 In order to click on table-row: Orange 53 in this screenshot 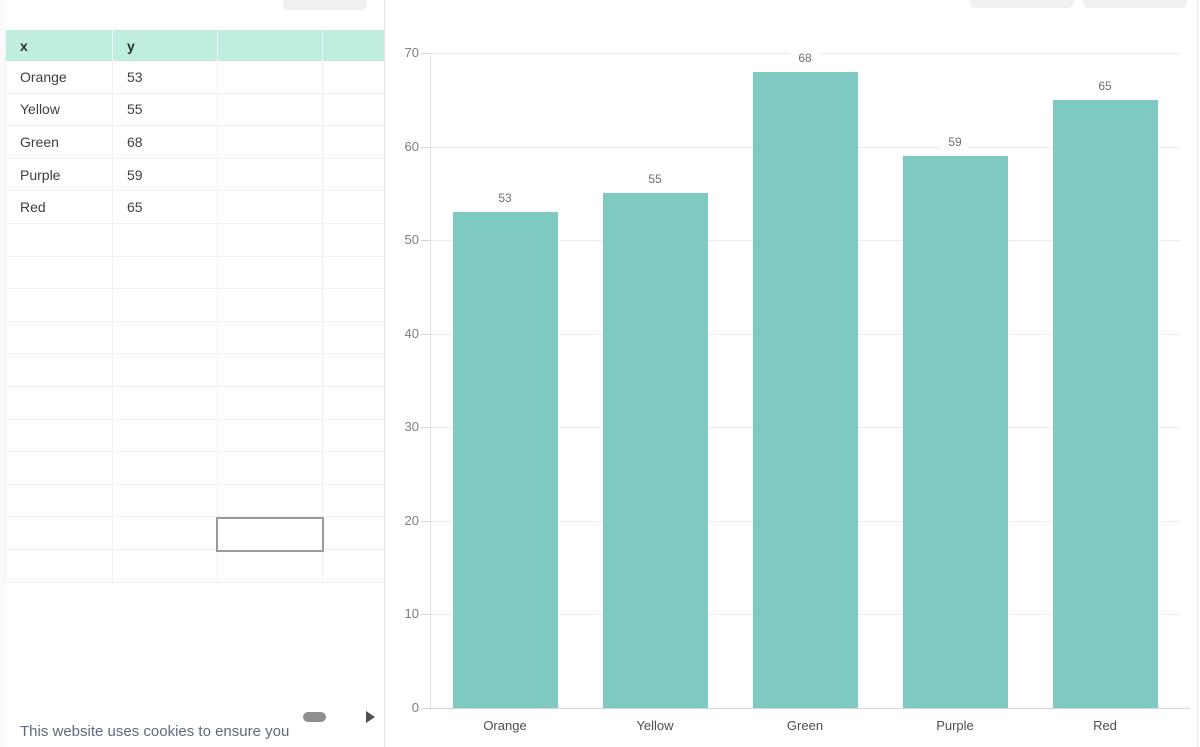, I will do `click(195, 77)`.